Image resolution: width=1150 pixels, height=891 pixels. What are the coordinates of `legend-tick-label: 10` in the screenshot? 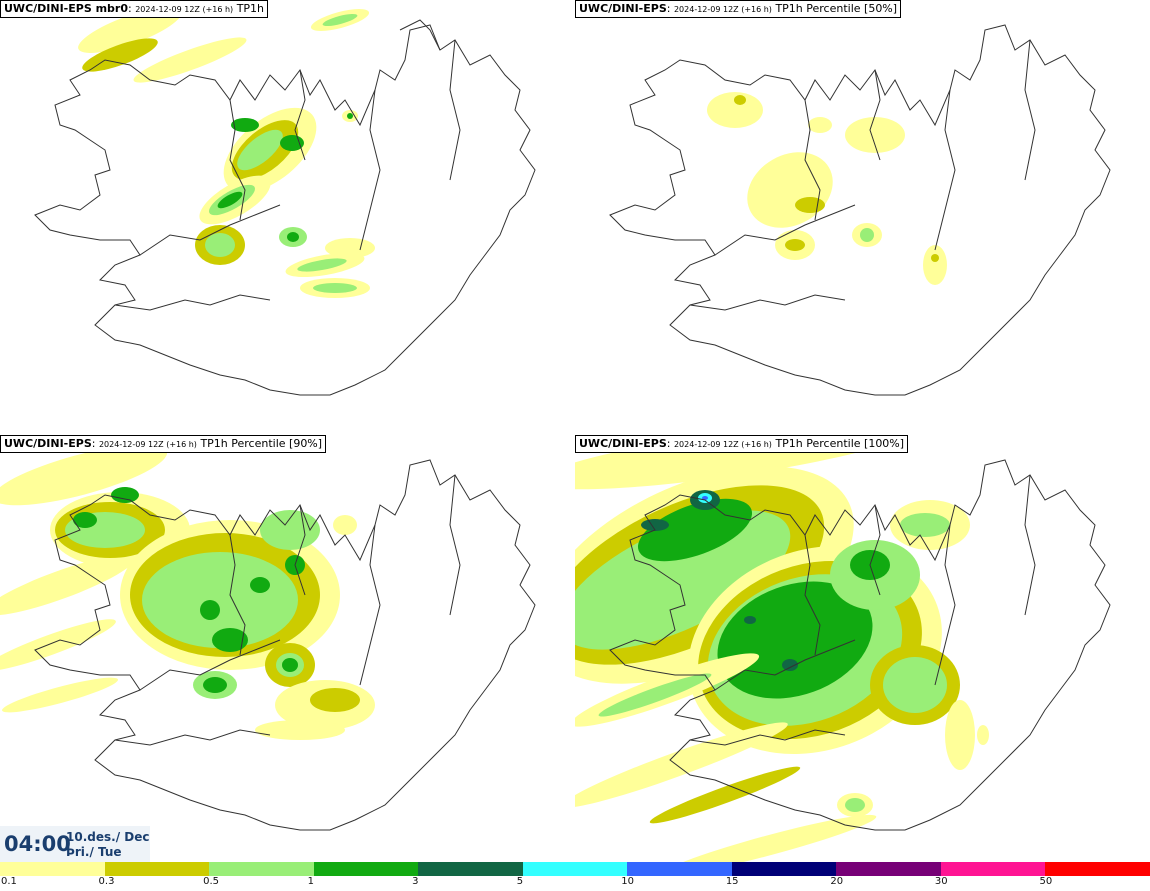 It's located at (627, 881).